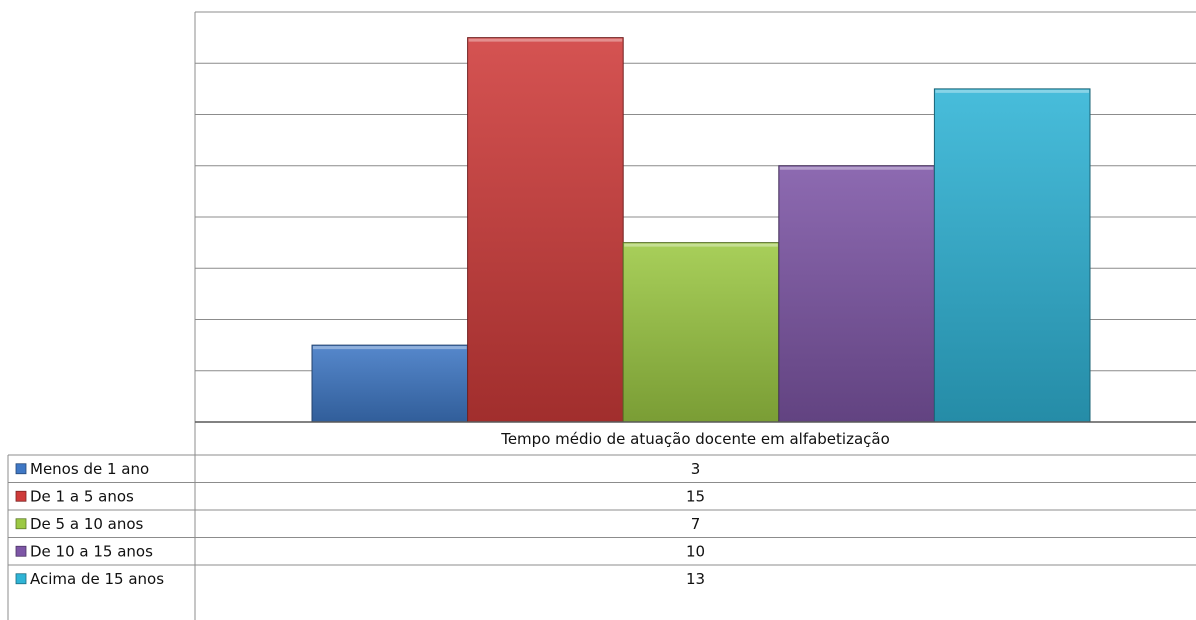 This screenshot has width=1196, height=620. I want to click on legend-label: De 5 a 10 anos, so click(87, 524).